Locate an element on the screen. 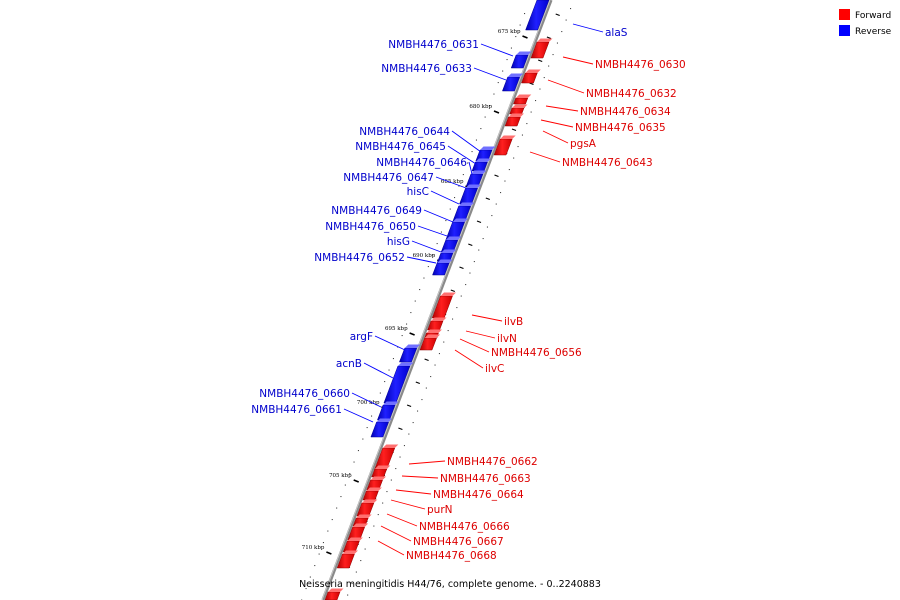  forward-gene-label: NMBH4476_0635 is located at coordinates (620, 128).